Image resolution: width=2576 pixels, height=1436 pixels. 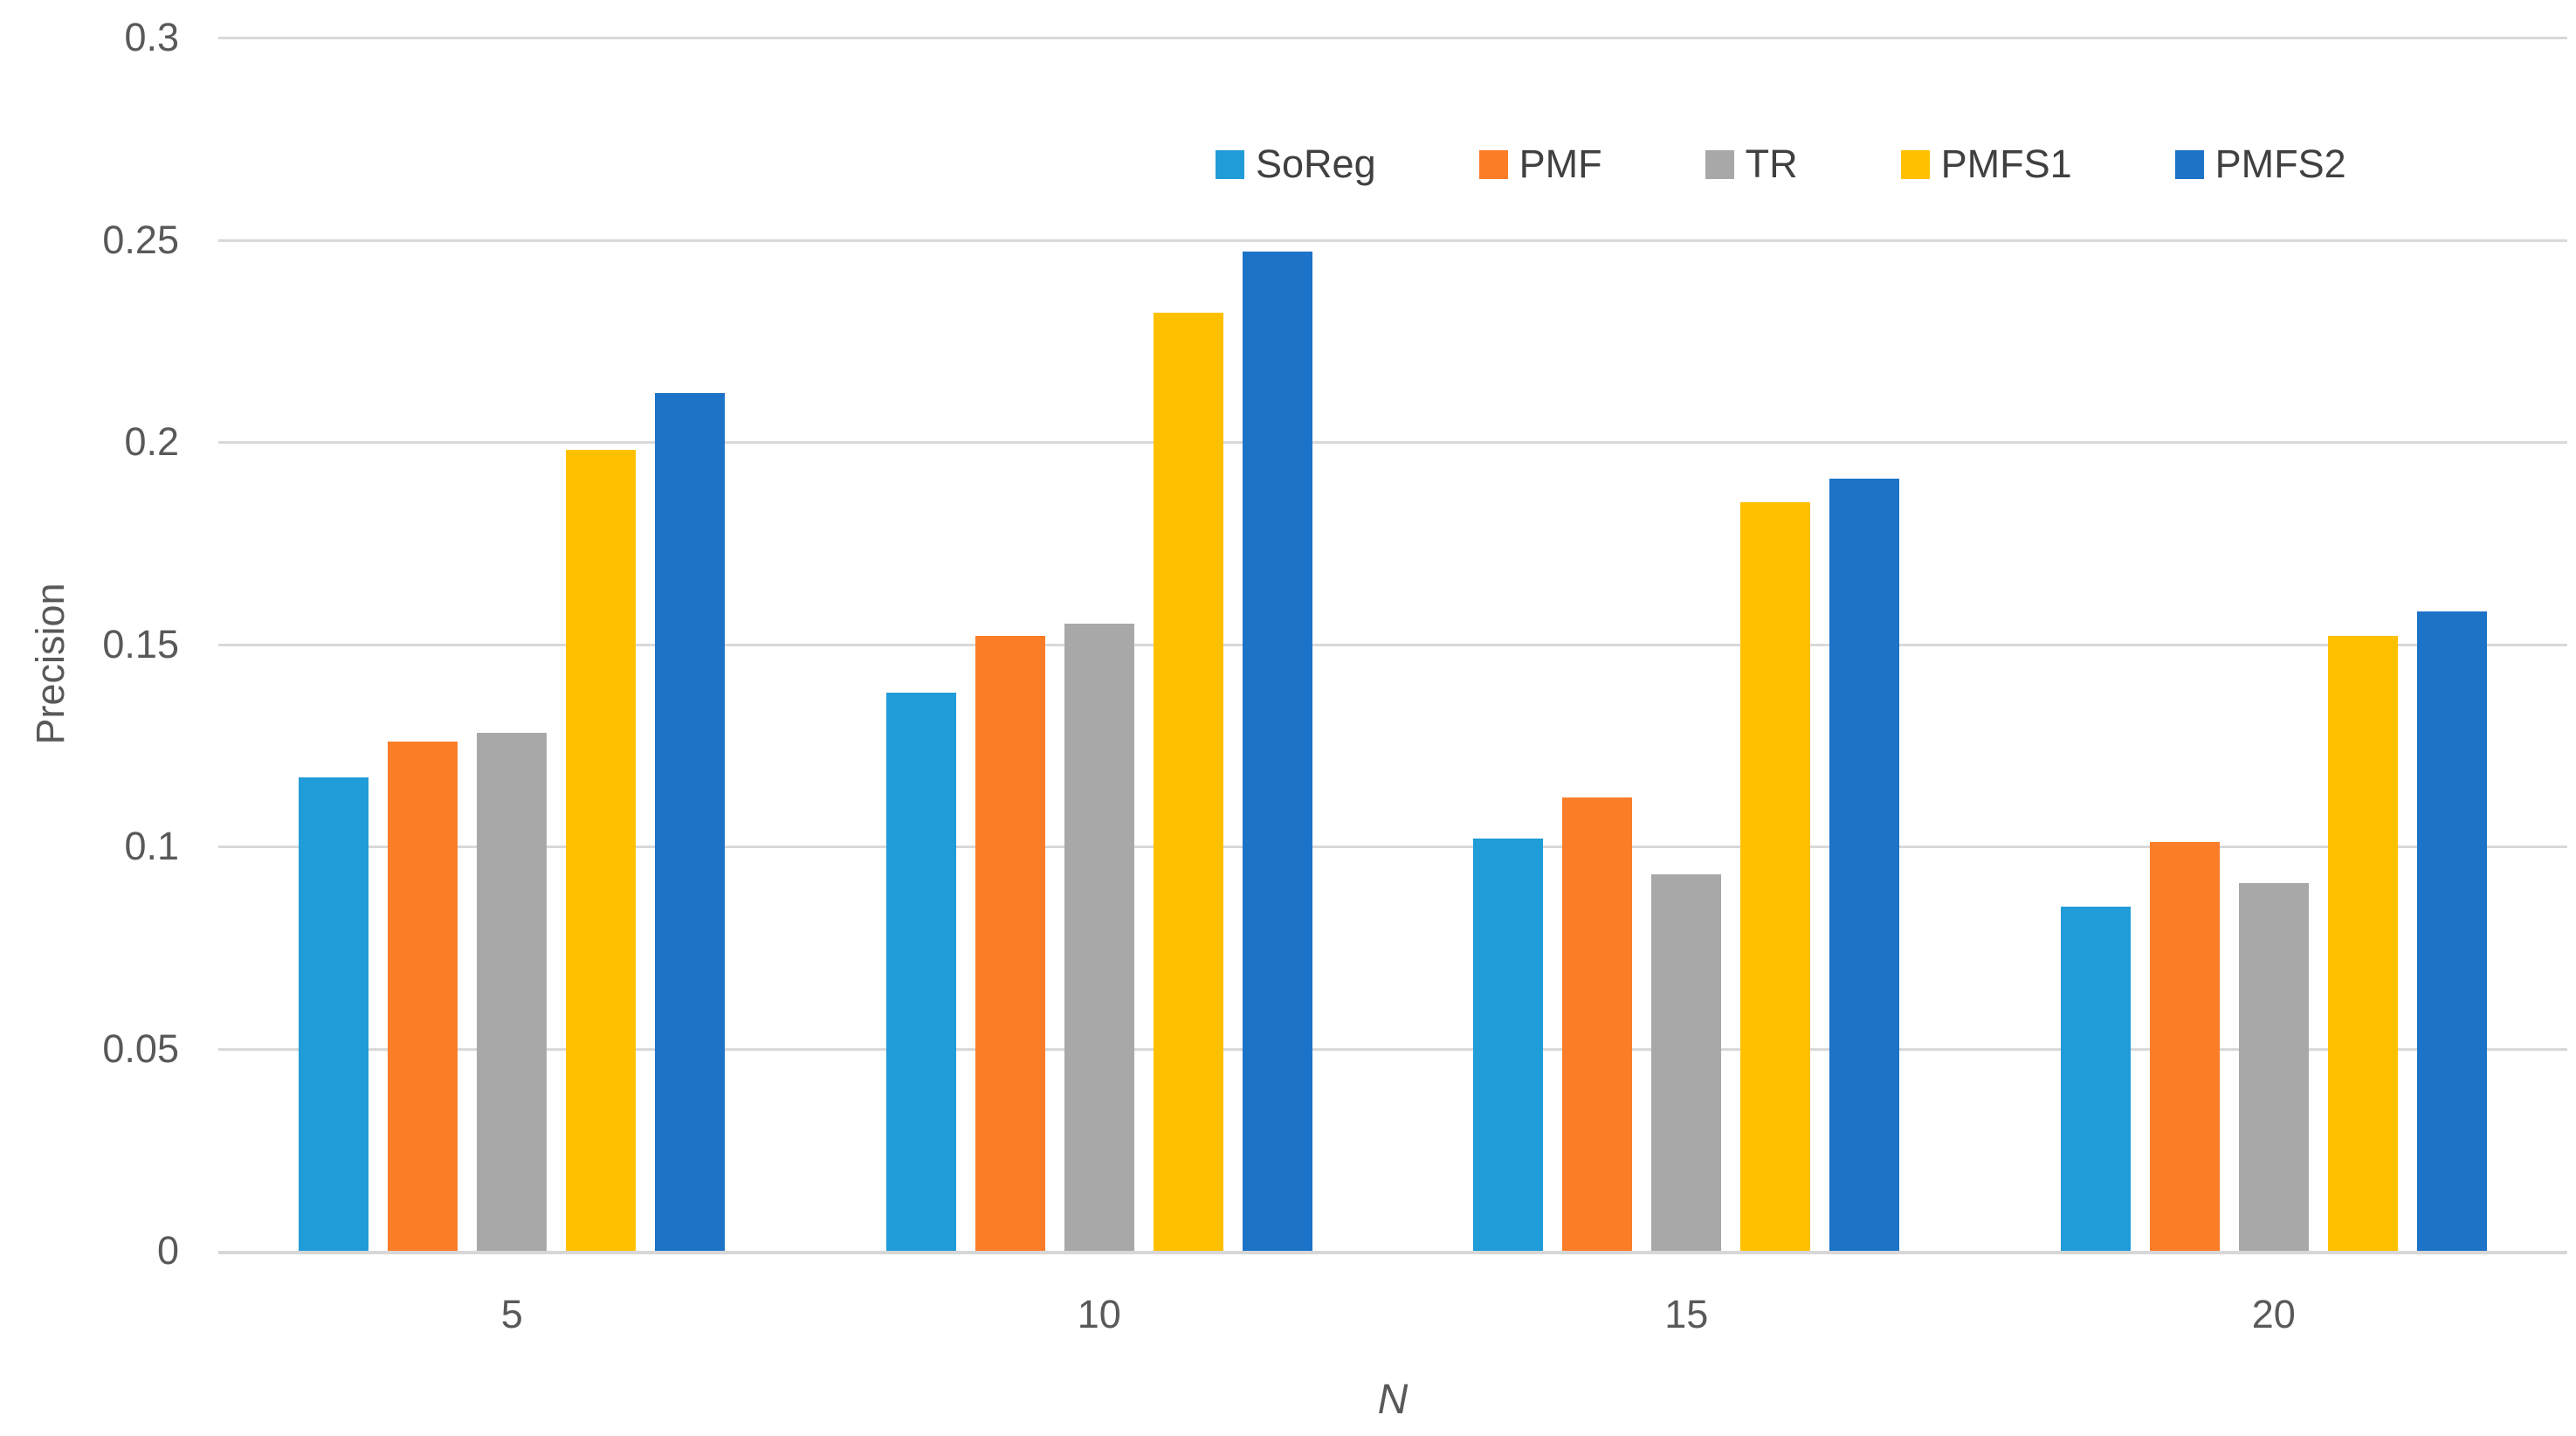 What do you see at coordinates (2006, 164) in the screenshot?
I see `legend-label-pmfs1: PMFS1` at bounding box center [2006, 164].